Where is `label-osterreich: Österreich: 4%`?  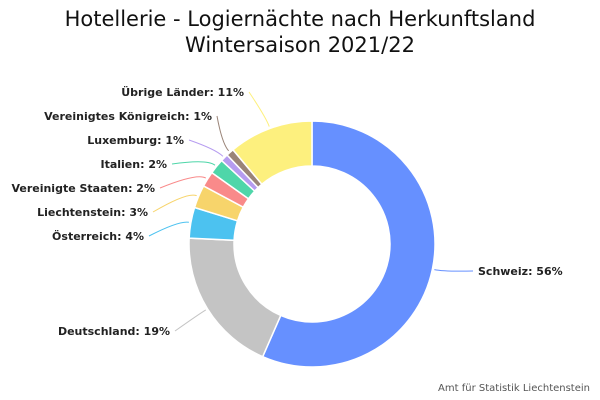 label-osterreich: Österreich: 4% is located at coordinates (98, 236).